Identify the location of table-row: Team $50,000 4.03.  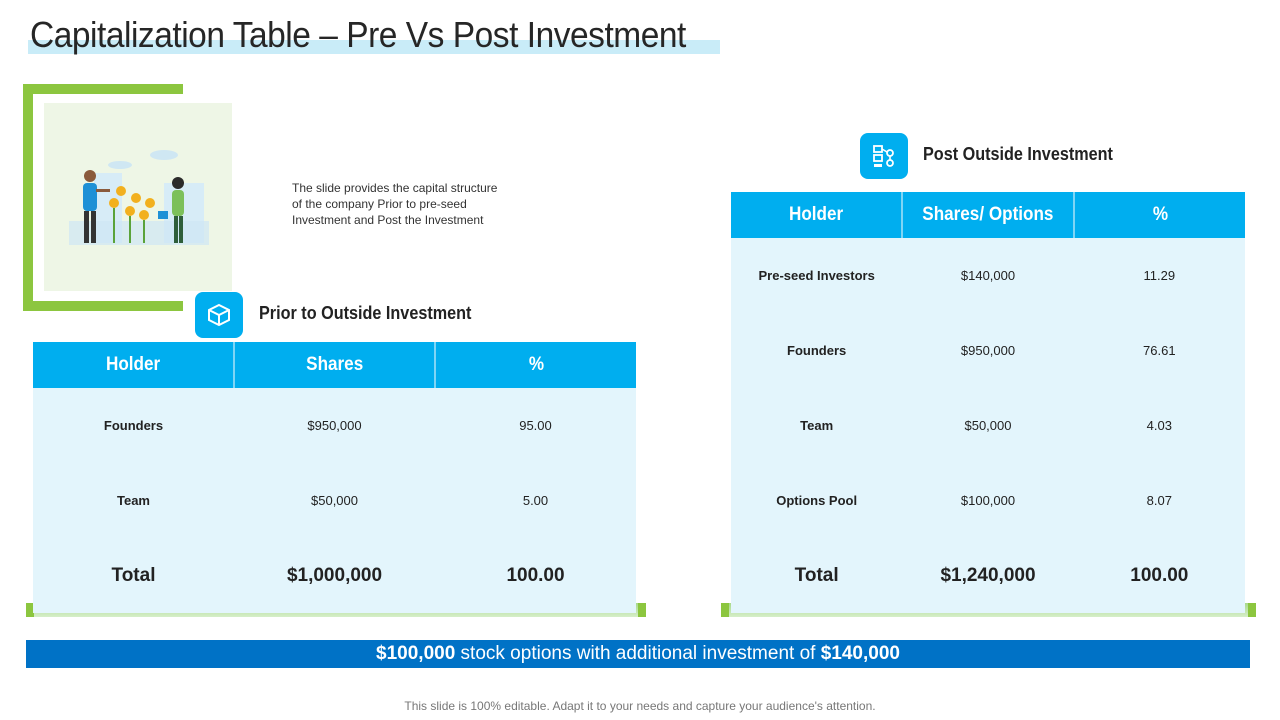
(988, 425).